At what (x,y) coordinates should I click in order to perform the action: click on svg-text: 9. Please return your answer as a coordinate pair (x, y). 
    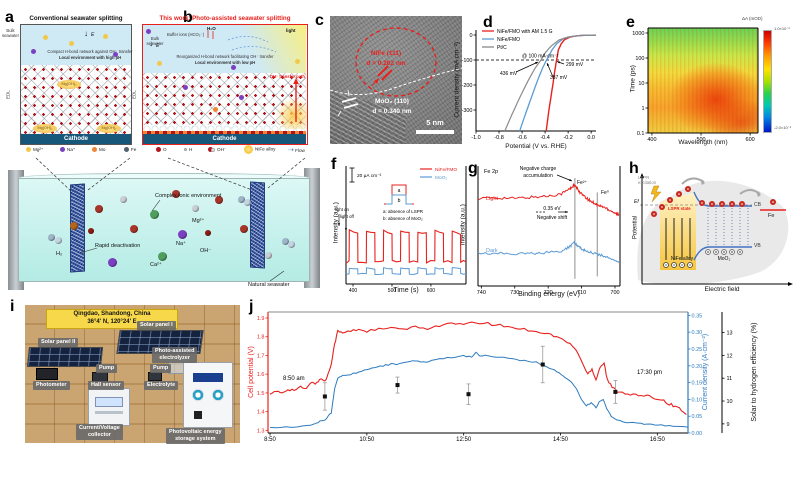
    Looking at the image, I should click on (728, 425).